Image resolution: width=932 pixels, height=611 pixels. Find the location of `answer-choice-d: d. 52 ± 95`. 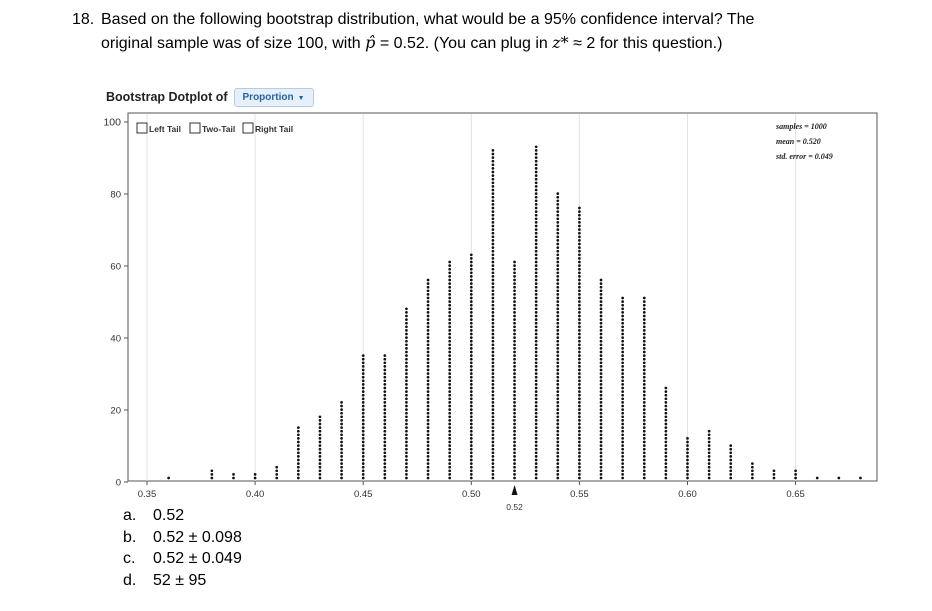

answer-choice-d: d. 52 ± 95 is located at coordinates (182, 581).